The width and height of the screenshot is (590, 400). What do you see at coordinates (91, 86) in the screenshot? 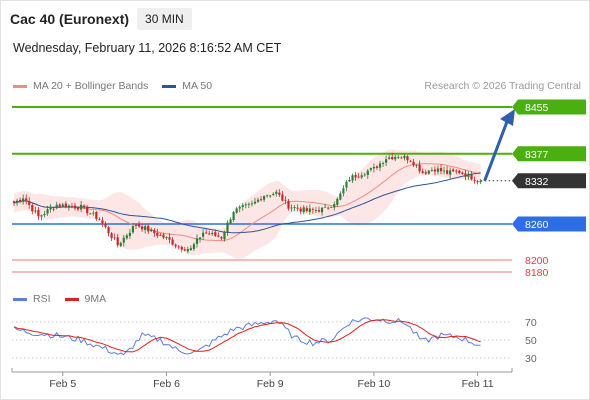
I see `legend-label-ma20: MA 20 + Bollinger Bands` at bounding box center [91, 86].